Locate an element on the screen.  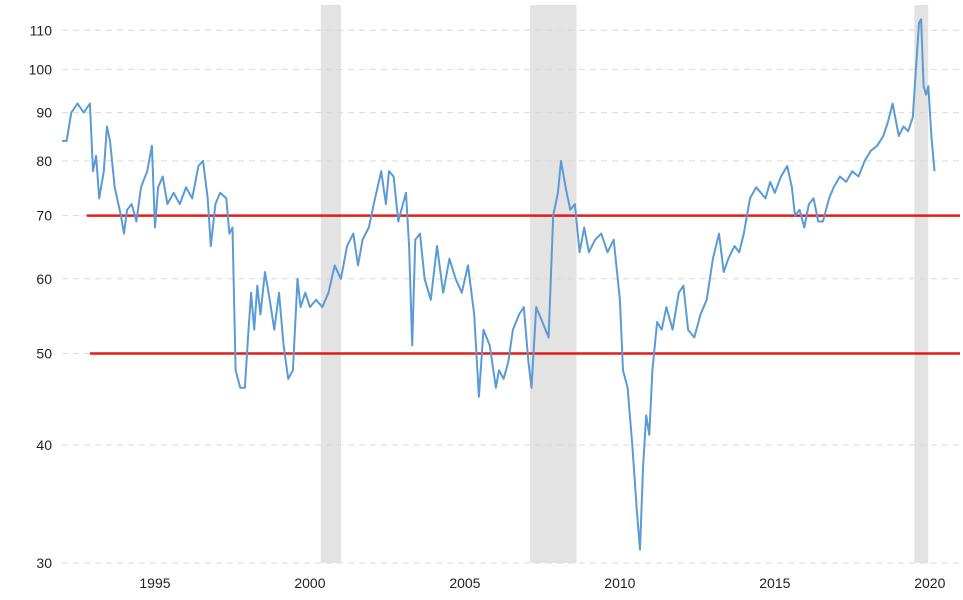
y-tick-label: 100 is located at coordinates (41, 69).